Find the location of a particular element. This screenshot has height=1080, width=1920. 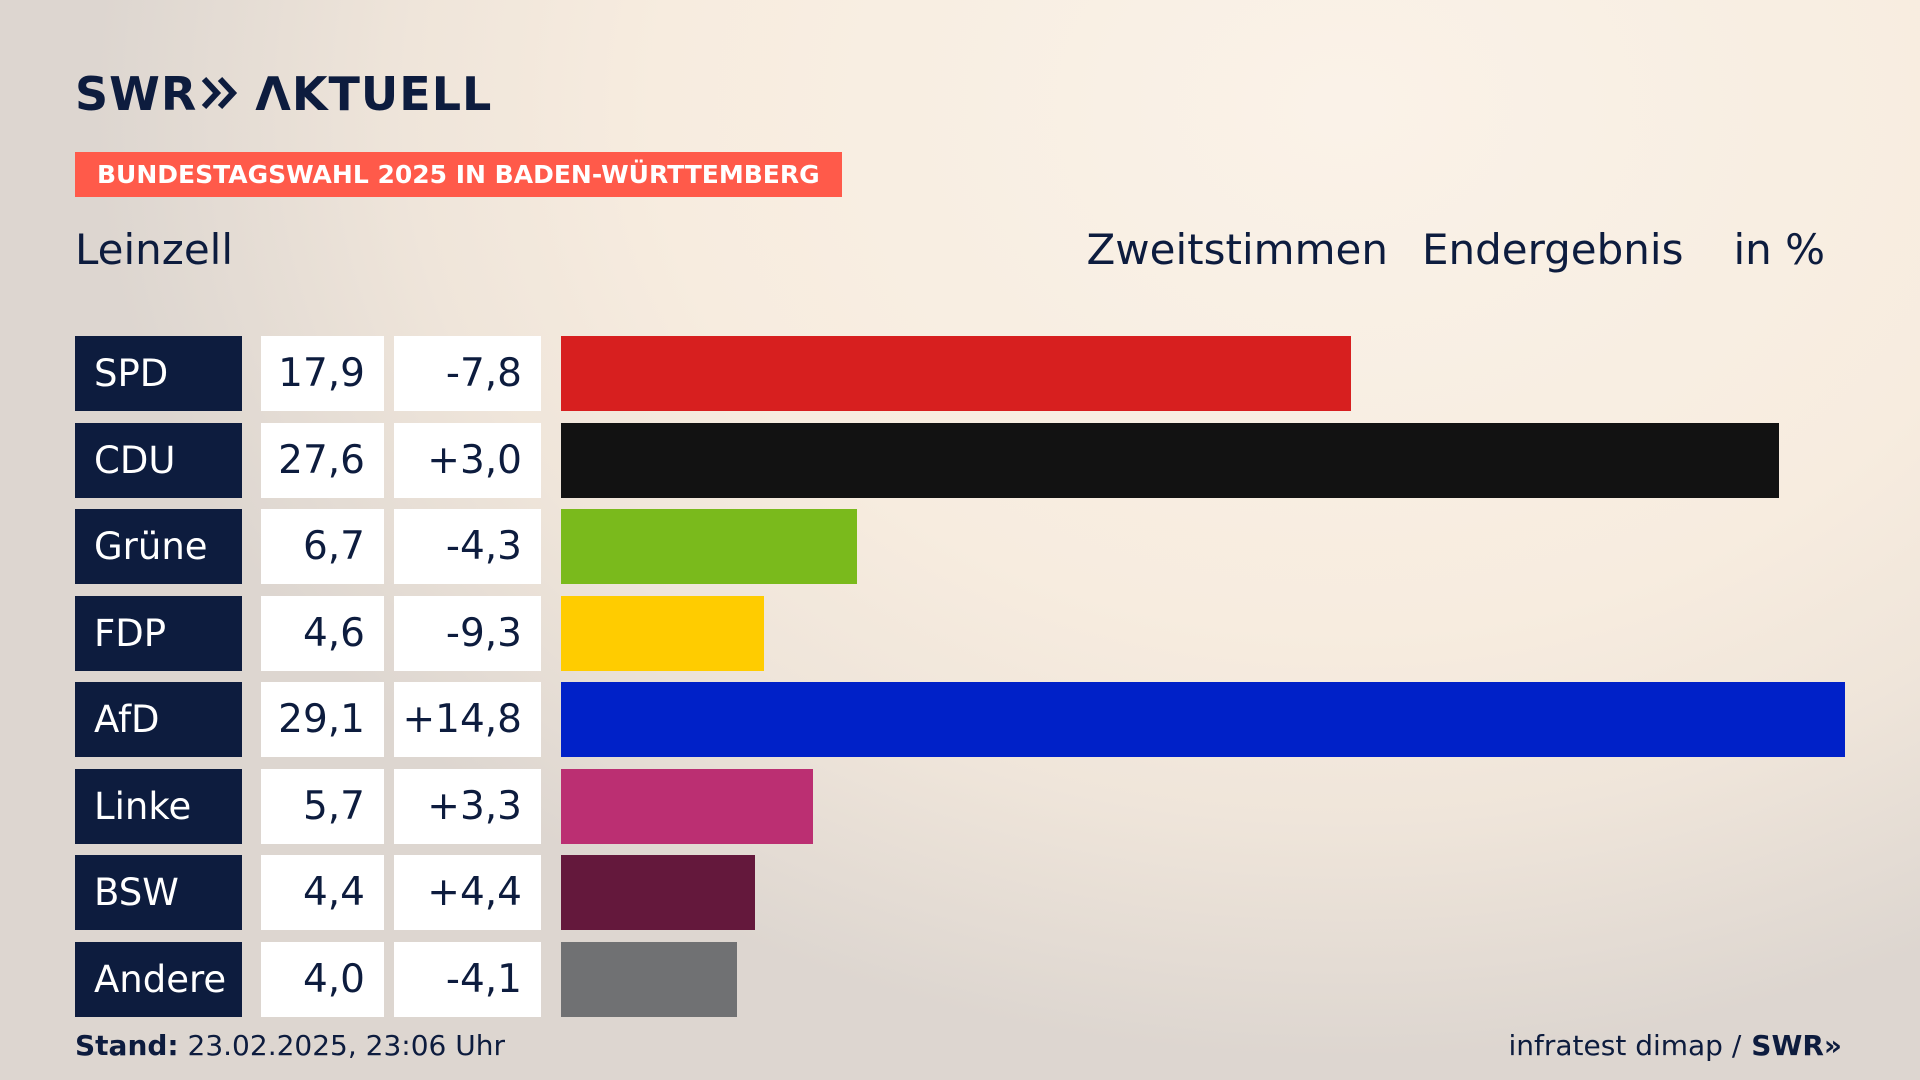

vote-share-value: 4,6 is located at coordinates (322, 633).